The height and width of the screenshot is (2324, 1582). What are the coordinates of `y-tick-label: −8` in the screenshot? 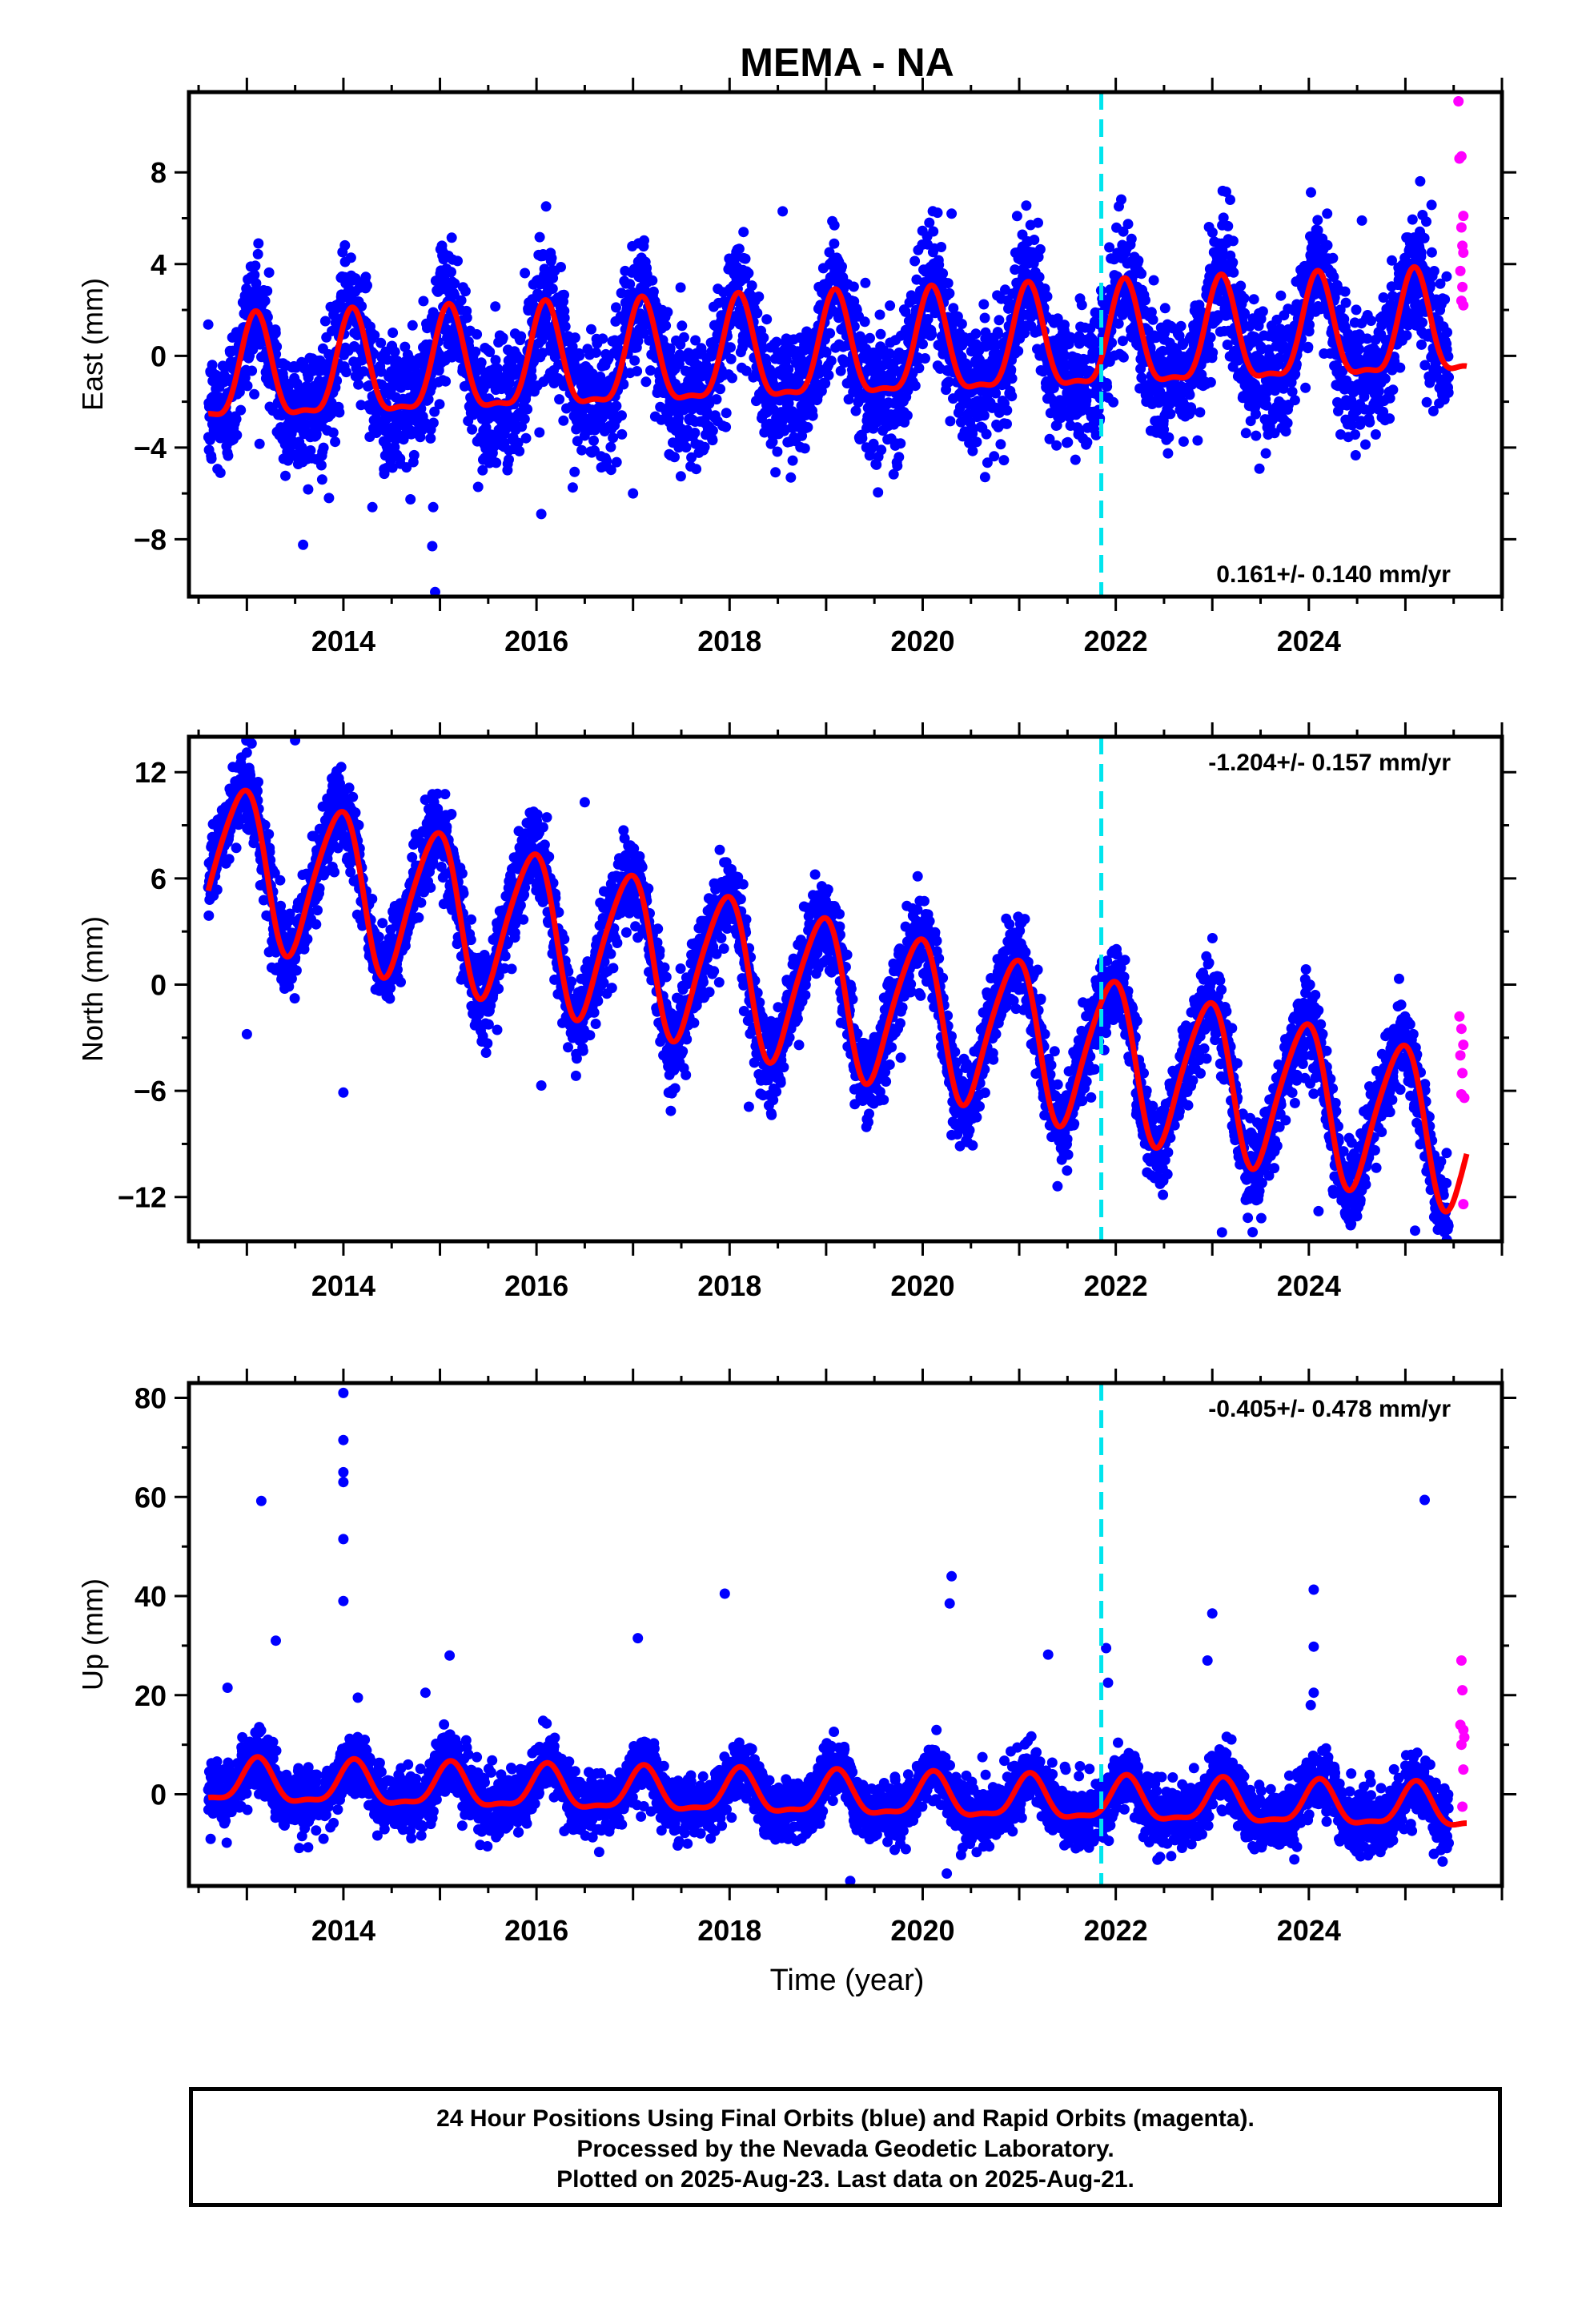 It's located at (151, 539).